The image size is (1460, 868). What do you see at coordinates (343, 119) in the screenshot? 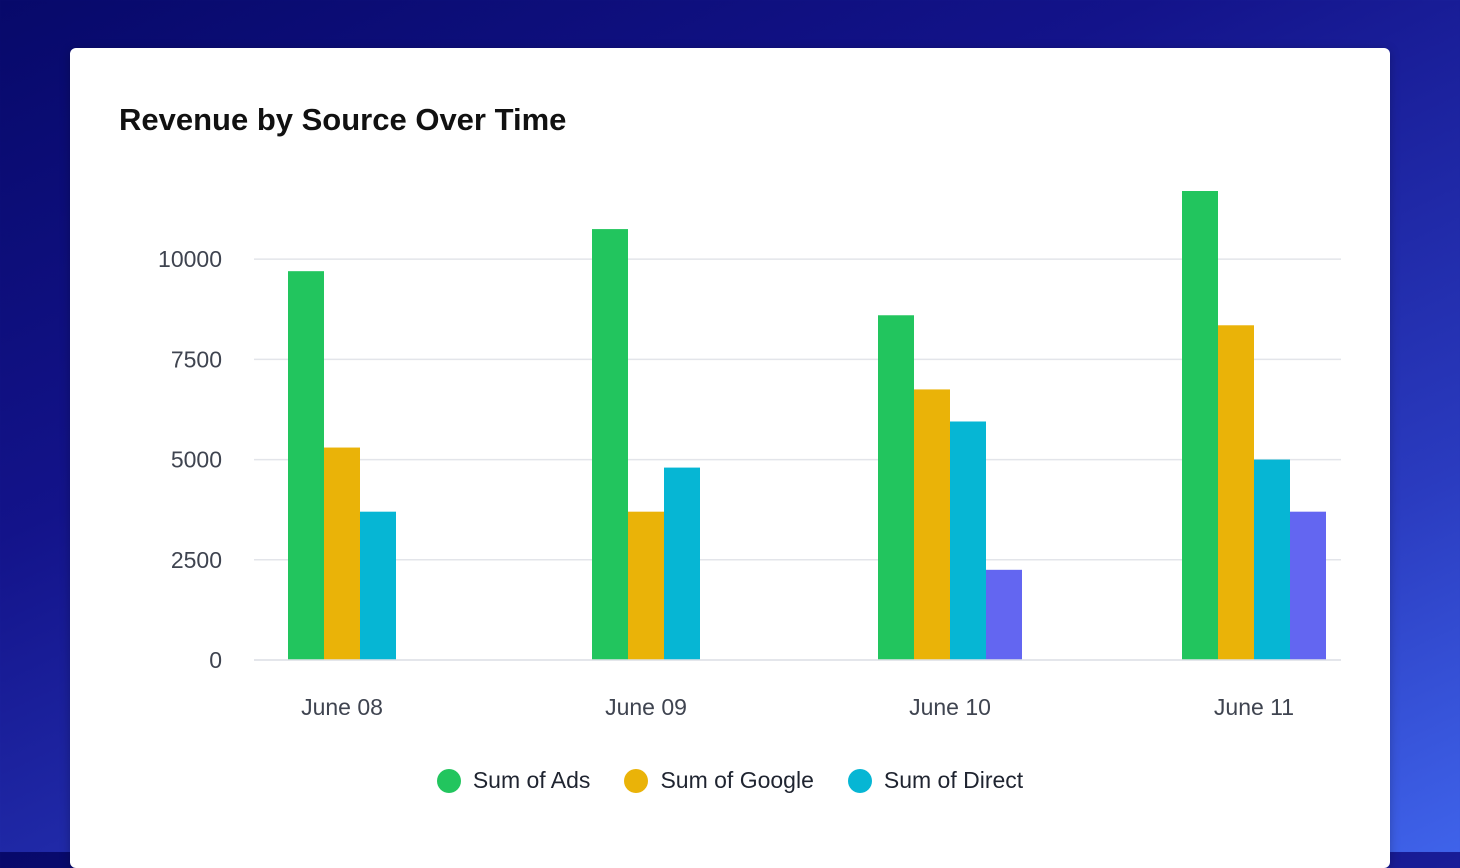
I see `chart-title: Revenue by Source Over Time` at bounding box center [343, 119].